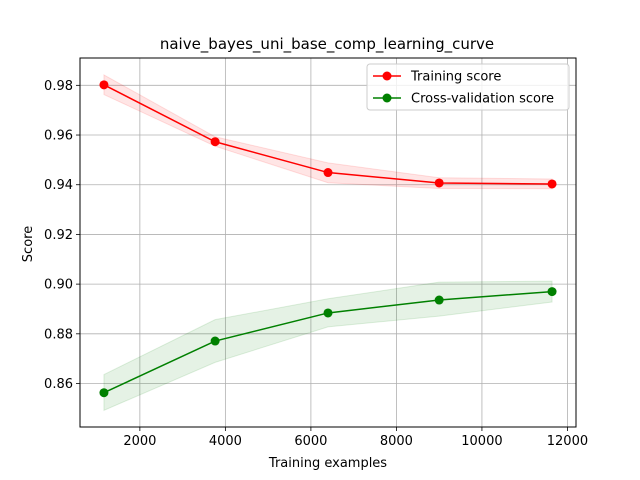 Image resolution: width=640 pixels, height=480 pixels. Describe the element at coordinates (58, 86) in the screenshot. I see `y-tick-label: 0.98` at that location.